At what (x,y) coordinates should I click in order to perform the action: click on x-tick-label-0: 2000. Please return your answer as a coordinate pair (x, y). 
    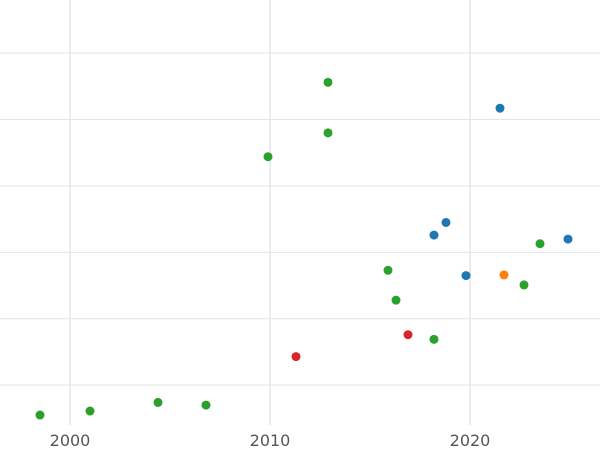
    Looking at the image, I should click on (70, 440).